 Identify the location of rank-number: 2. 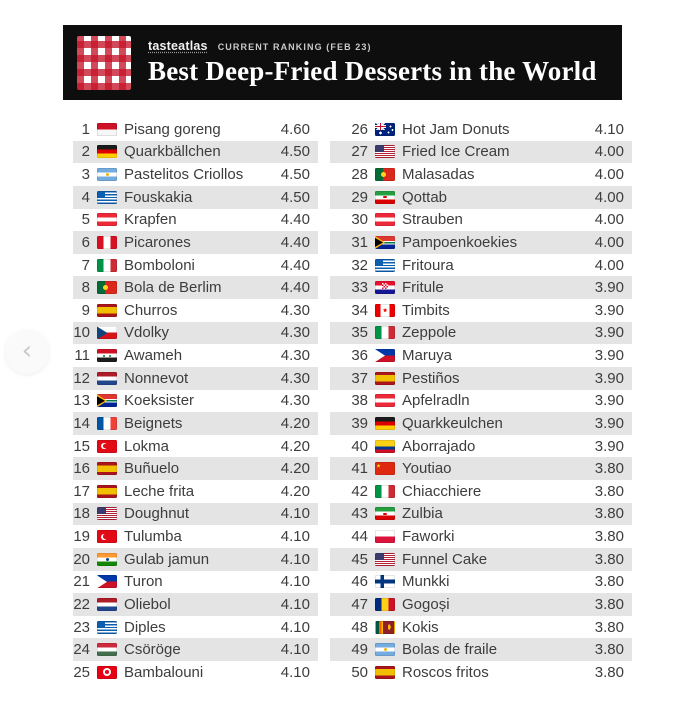
(85, 152).